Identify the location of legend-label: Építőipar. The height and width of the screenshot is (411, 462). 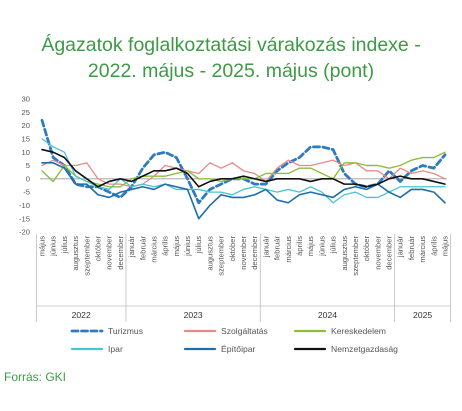
(238, 349).